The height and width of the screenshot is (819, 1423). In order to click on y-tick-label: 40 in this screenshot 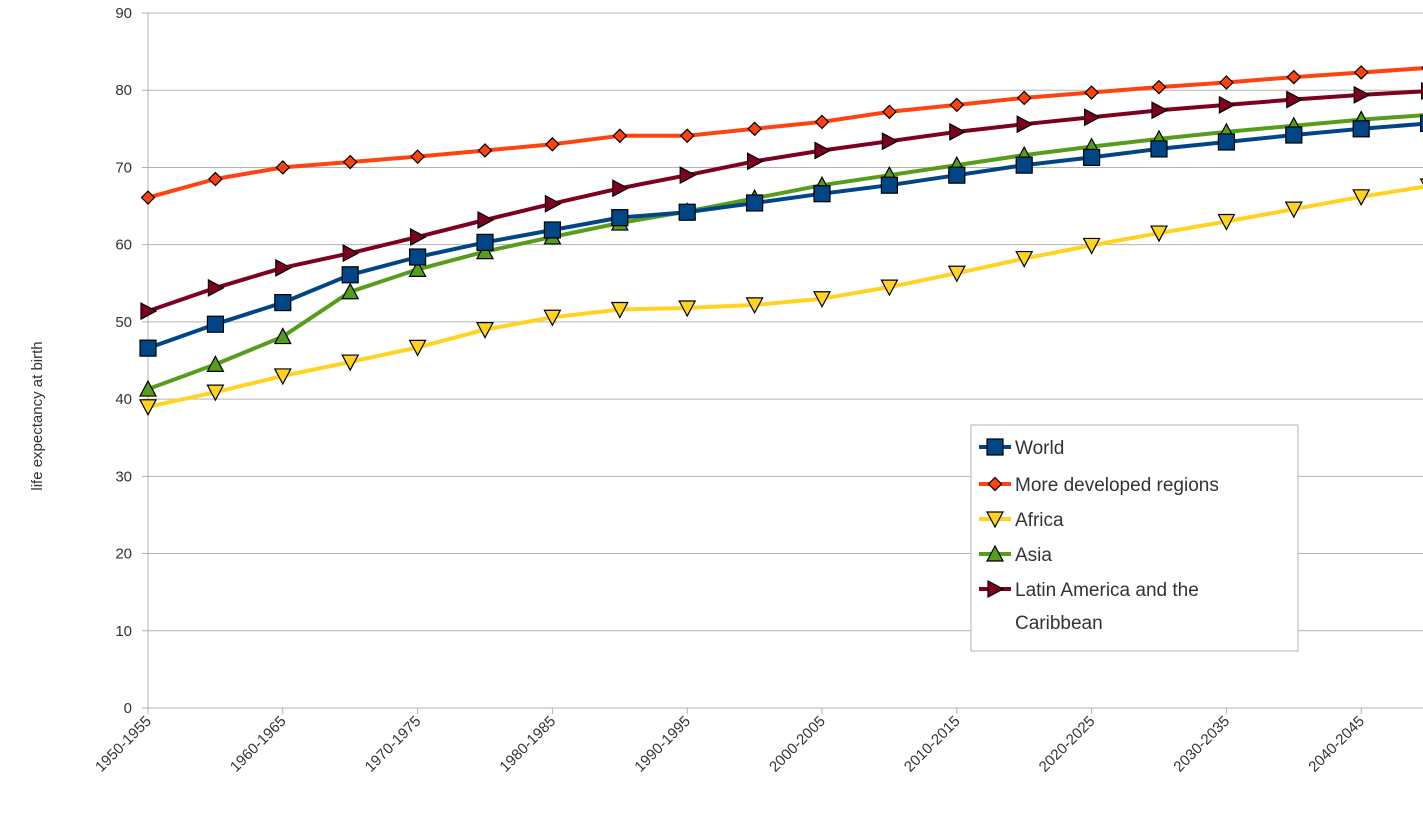, I will do `click(123, 399)`.